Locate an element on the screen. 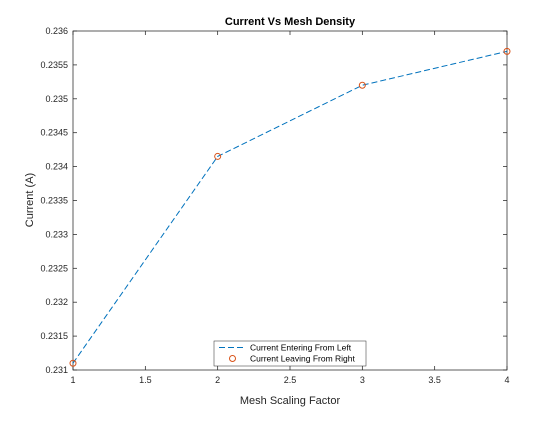 The height and width of the screenshot is (425, 560). x-tick-label: 1.5 is located at coordinates (145, 380).